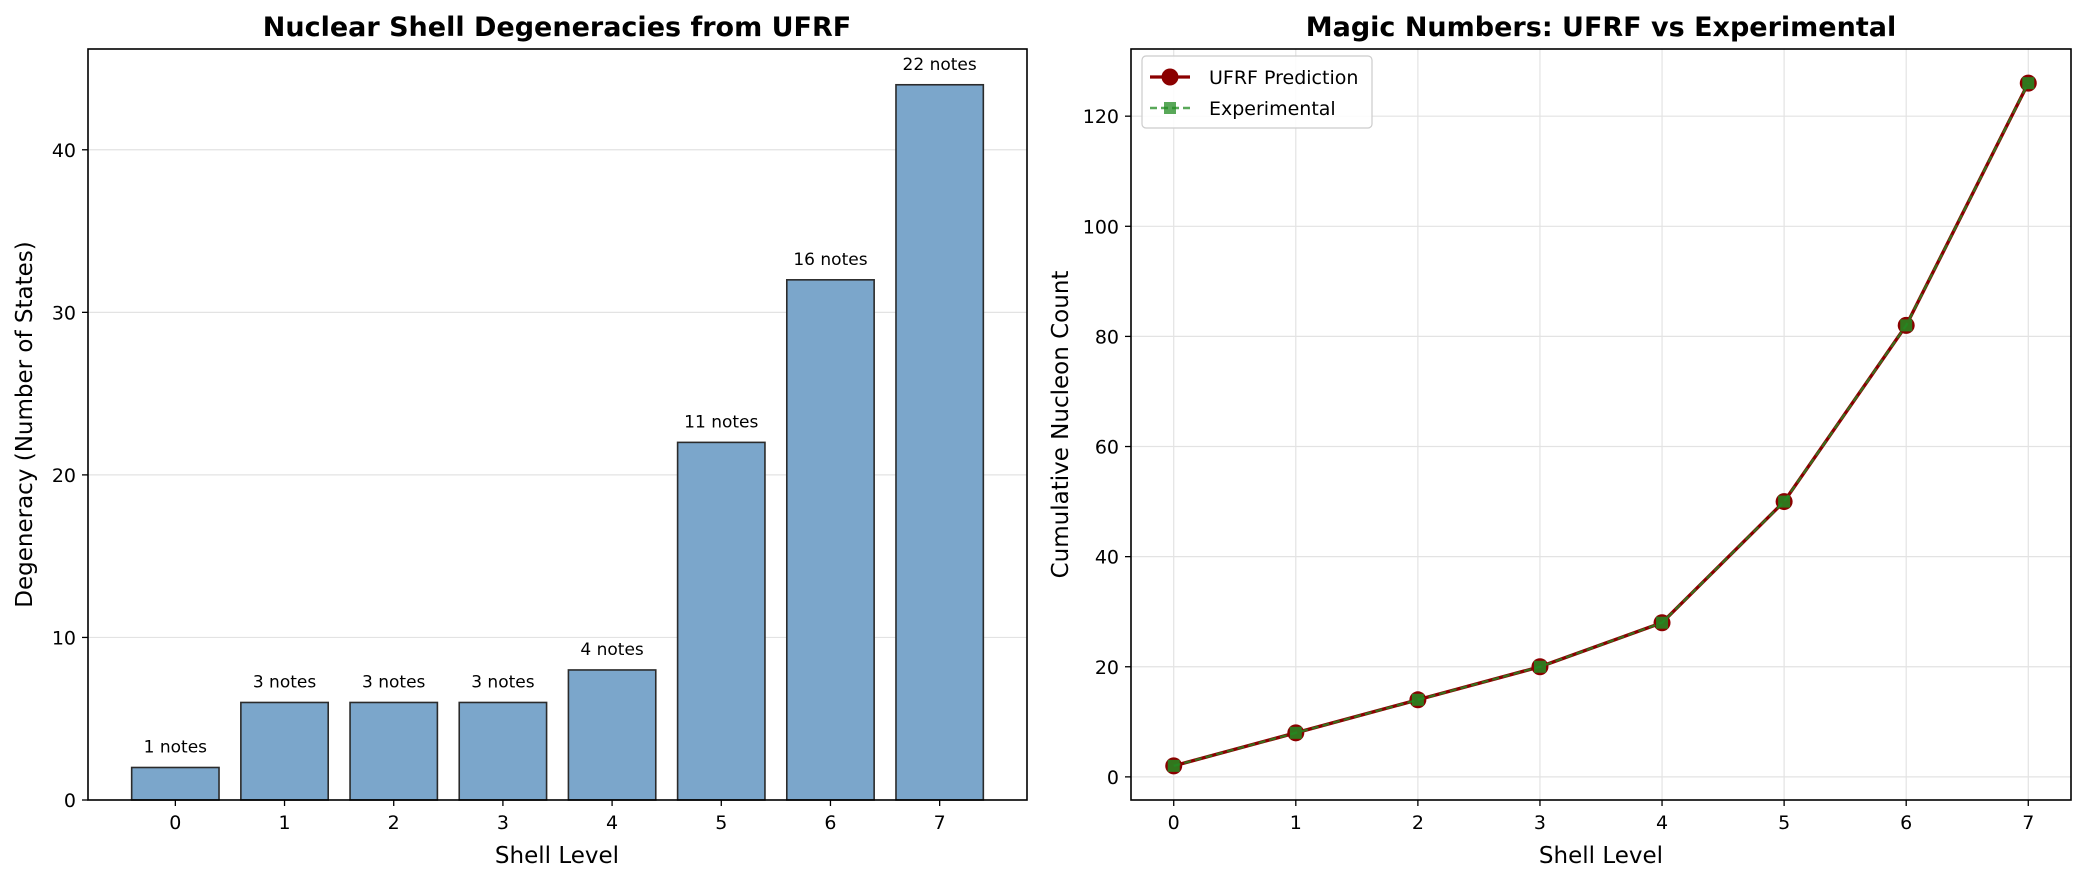 The width and height of the screenshot is (2086, 883). Describe the element at coordinates (394, 823) in the screenshot. I see `bar-x-tick-label: 2` at that location.